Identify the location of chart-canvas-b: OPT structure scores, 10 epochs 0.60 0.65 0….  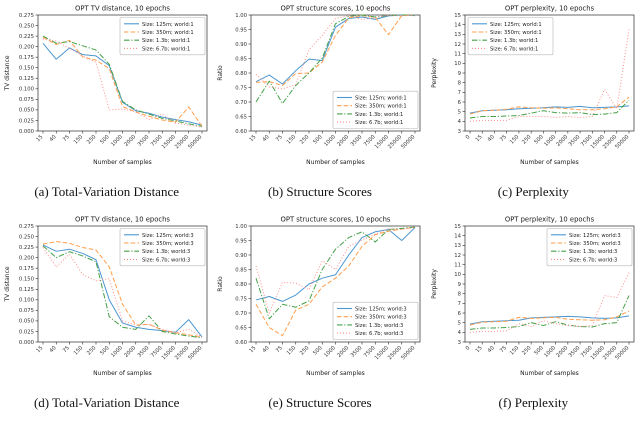
(319, 85).